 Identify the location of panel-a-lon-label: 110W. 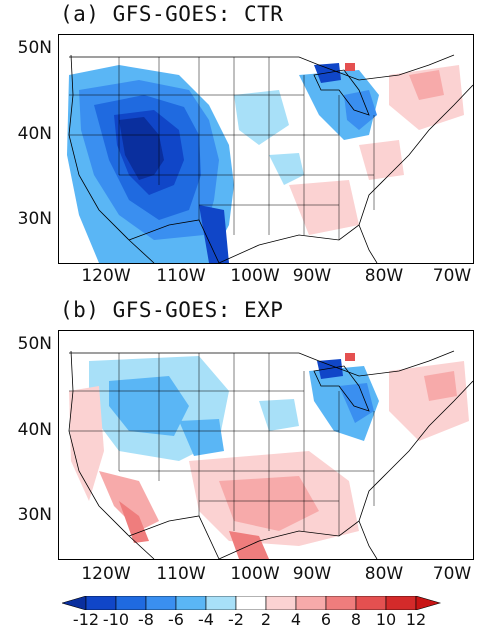
(181, 276).